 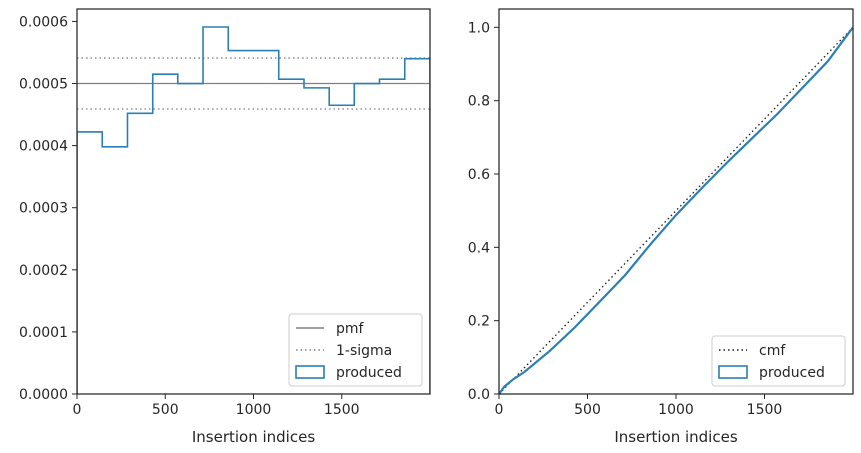 What do you see at coordinates (43, 333) in the screenshot?
I see `pmf-y-tick-label: 0.0001` at bounding box center [43, 333].